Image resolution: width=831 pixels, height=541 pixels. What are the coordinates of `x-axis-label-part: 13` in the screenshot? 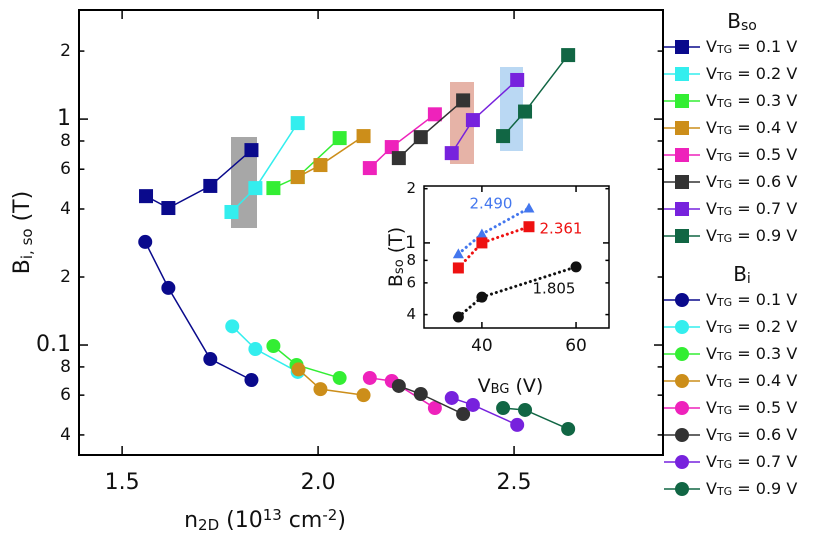 It's located at (272, 515).